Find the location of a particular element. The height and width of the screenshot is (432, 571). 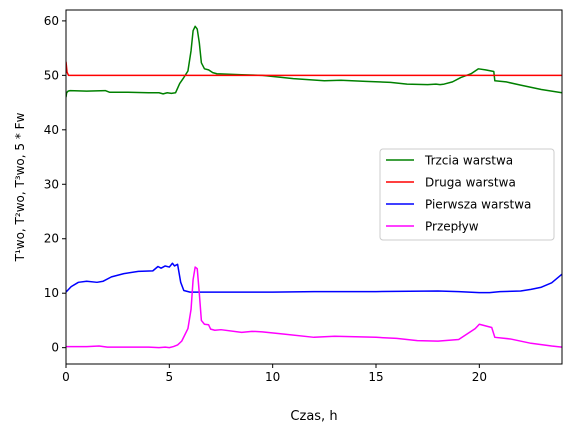

x-axis-ticks: 0 5 10 15 20 is located at coordinates (274, 374).